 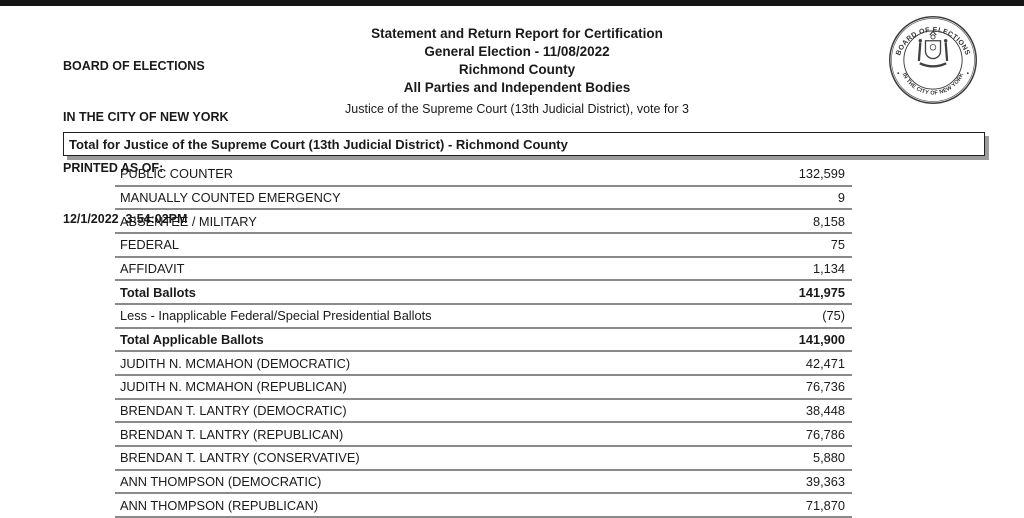 What do you see at coordinates (825, 434) in the screenshot?
I see `row-value: 76,786` at bounding box center [825, 434].